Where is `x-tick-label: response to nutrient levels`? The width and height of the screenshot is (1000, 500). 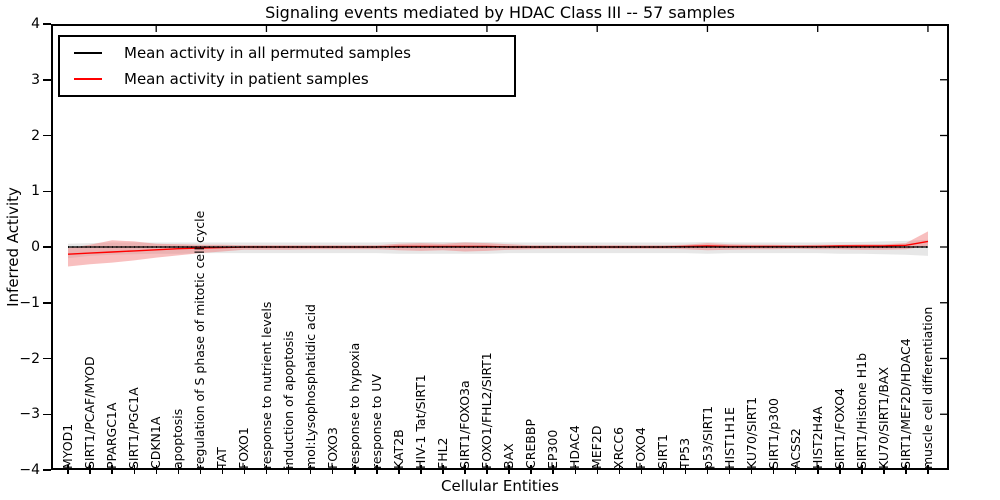 x-tick-label: response to nutrient levels is located at coordinates (266, 385).